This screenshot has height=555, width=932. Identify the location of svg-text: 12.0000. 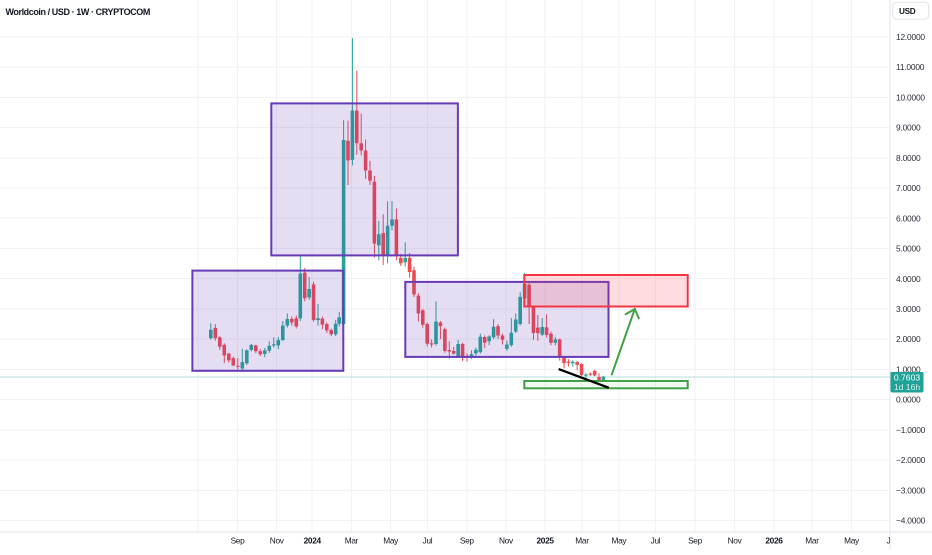
(910, 37).